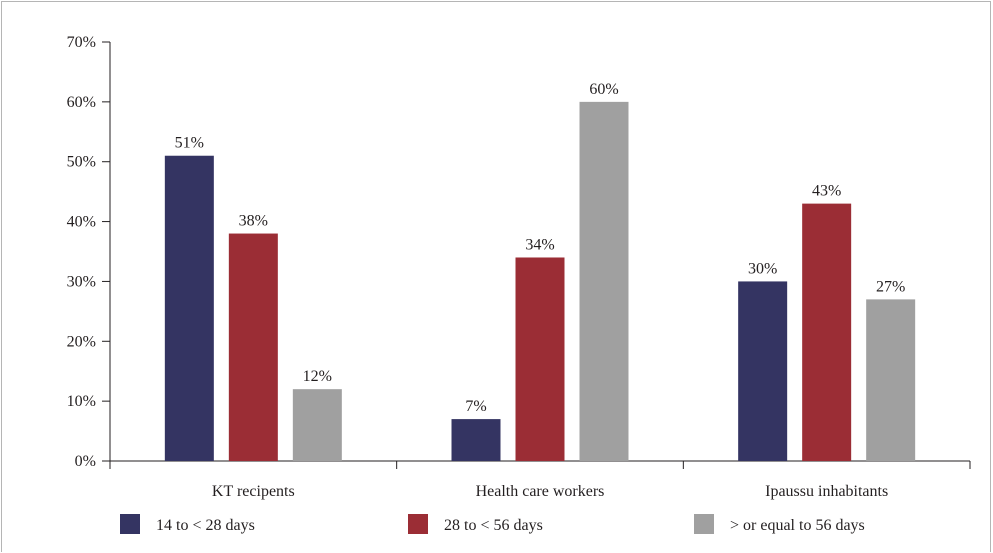 This screenshot has height=553, width=993. Describe the element at coordinates (539, 244) in the screenshot. I see `bar-data-label: 34%` at that location.